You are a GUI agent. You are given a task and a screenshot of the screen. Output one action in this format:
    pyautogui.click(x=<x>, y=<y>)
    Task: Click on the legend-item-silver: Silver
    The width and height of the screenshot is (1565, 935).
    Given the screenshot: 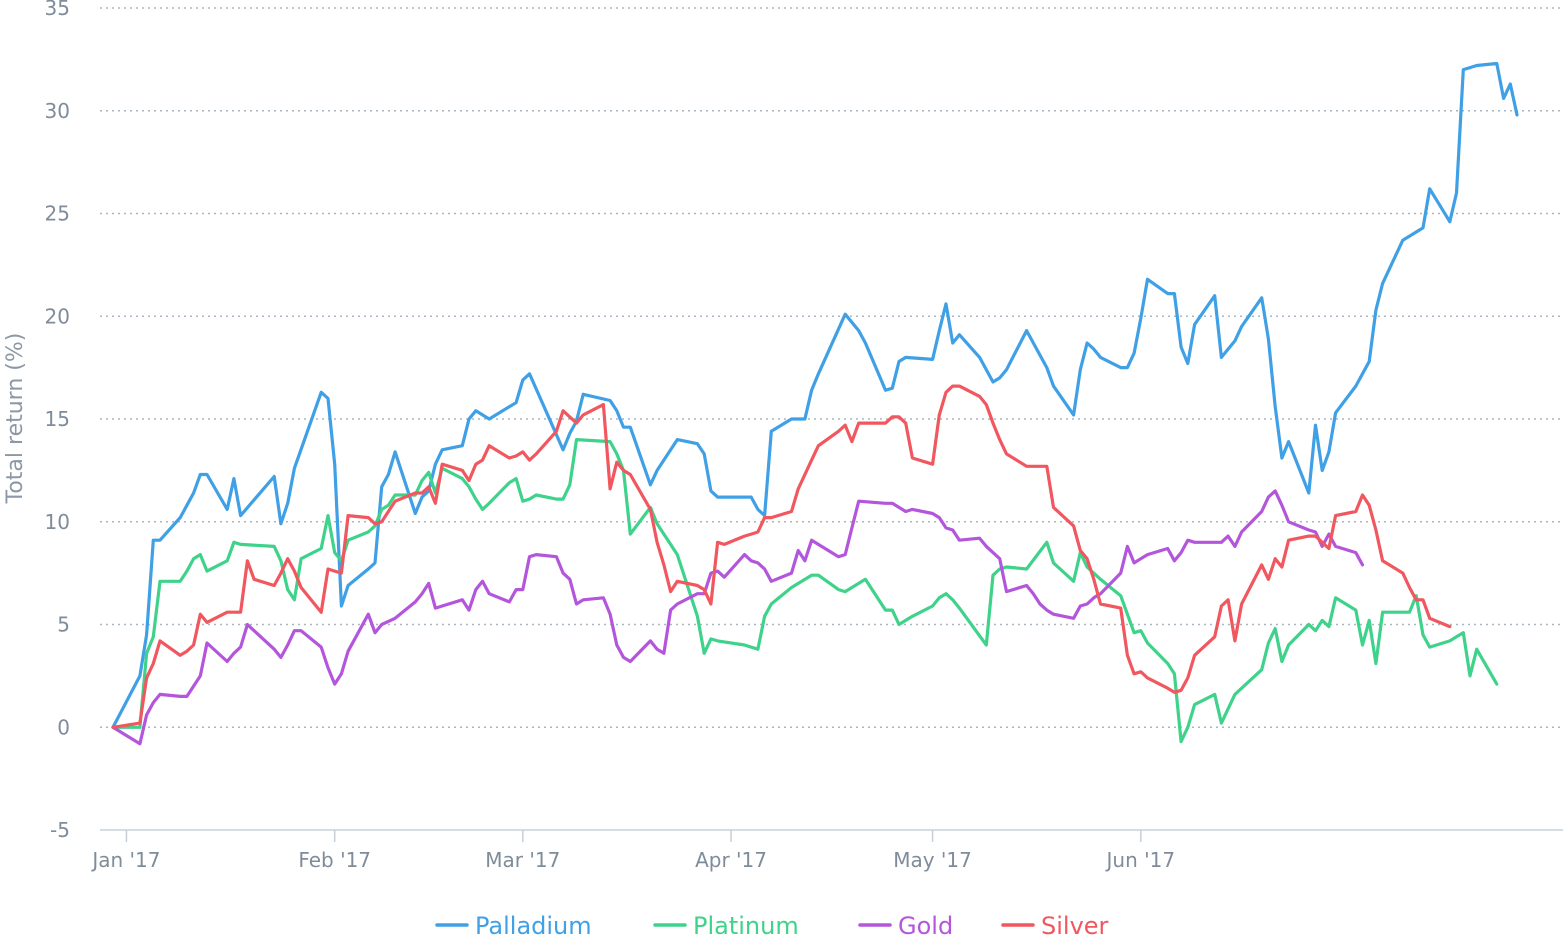 What is the action you would take?
    pyautogui.click(x=1055, y=923)
    